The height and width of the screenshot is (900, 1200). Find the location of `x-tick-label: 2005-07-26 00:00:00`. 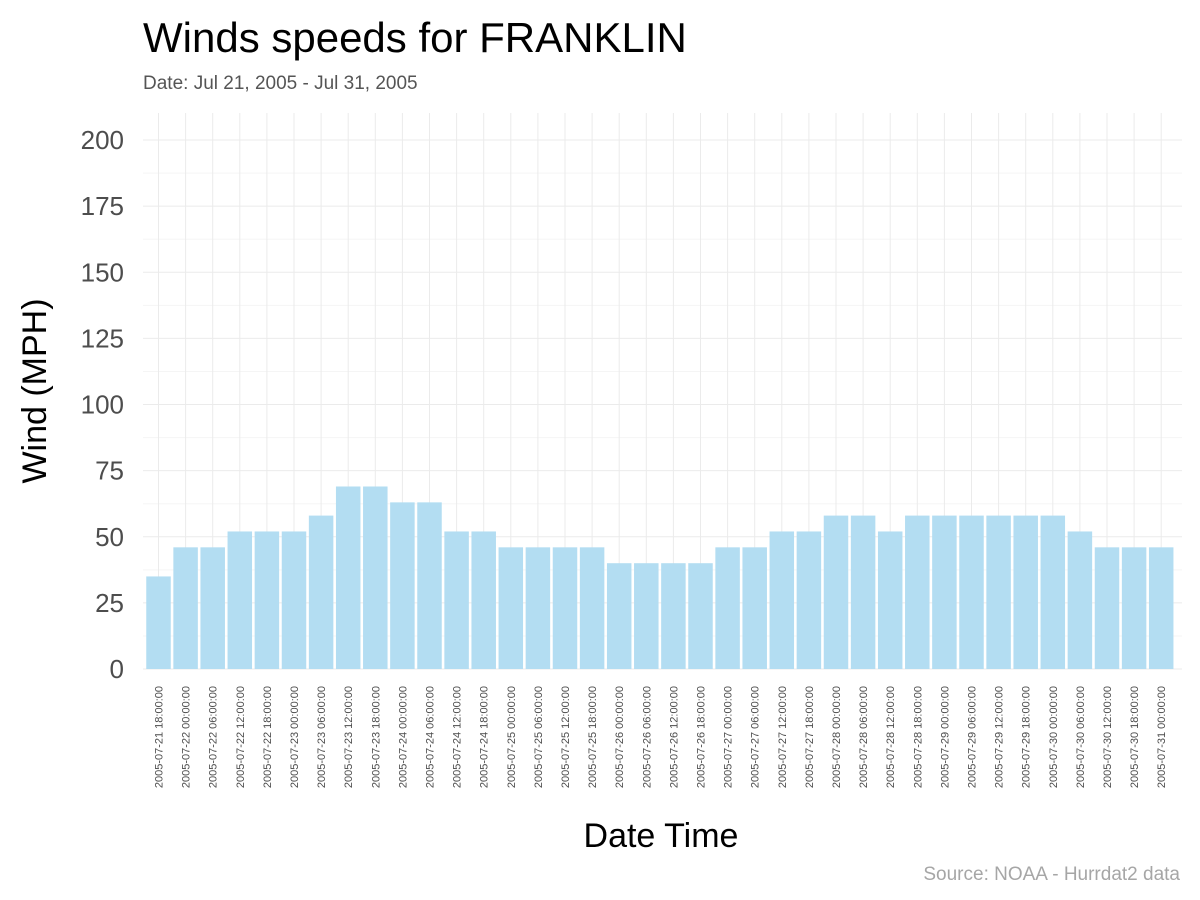

x-tick-label: 2005-07-26 00:00:00 is located at coordinates (620, 737).